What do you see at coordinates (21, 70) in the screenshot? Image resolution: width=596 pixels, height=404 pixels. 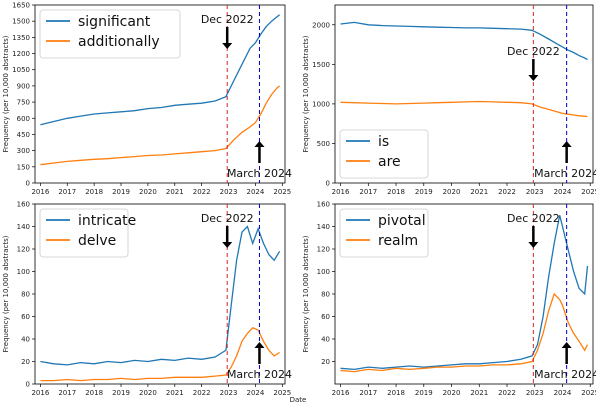 I see `y-tick-label: 1050` at bounding box center [21, 70].